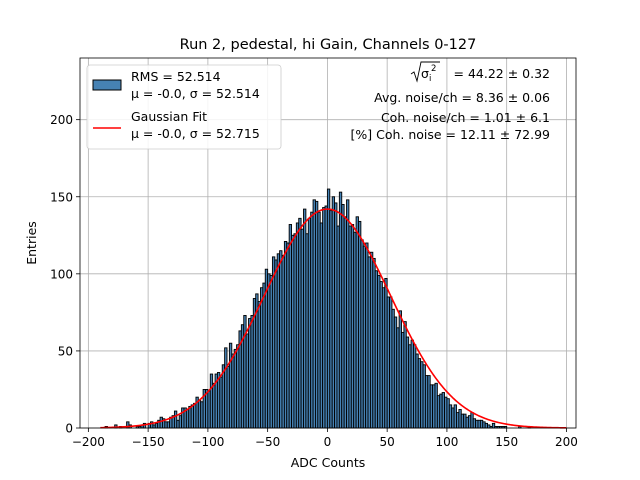 Image resolution: width=640 pixels, height=480 pixels. What do you see at coordinates (195, 93) in the screenshot?
I see `legend-rms-line2: μ = -0.0, σ = 52.514` at bounding box center [195, 93].